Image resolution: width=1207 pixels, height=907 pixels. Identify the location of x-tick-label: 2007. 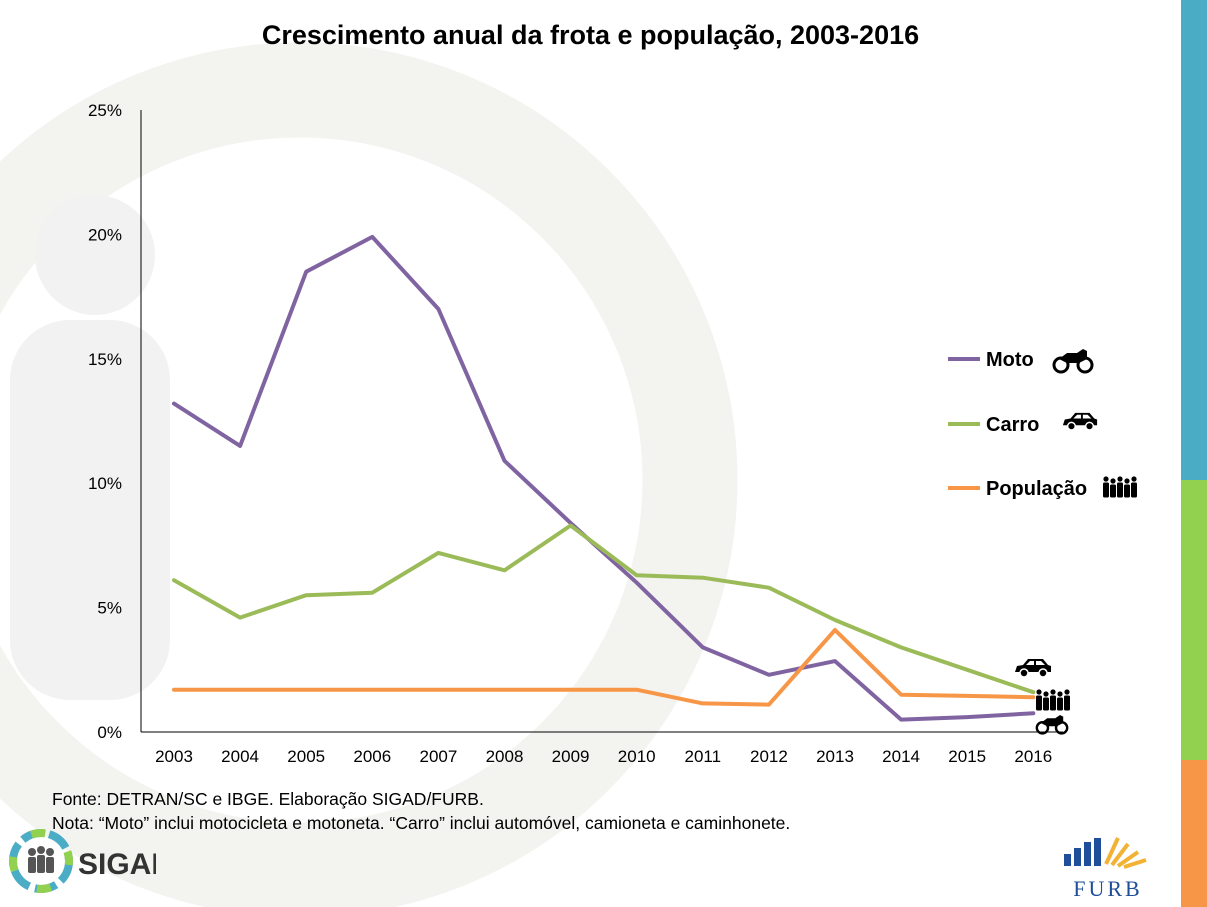
(438, 756).